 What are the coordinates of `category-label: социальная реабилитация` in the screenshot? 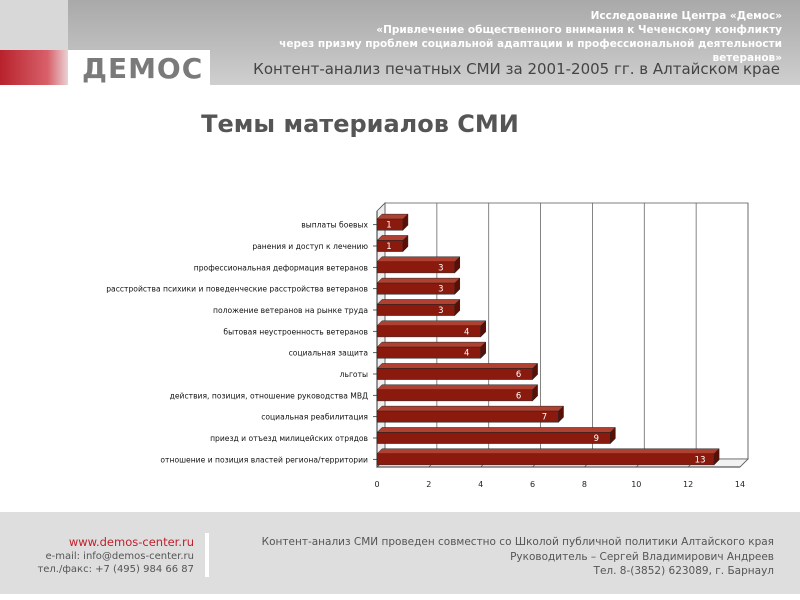 It's located at (314, 417).